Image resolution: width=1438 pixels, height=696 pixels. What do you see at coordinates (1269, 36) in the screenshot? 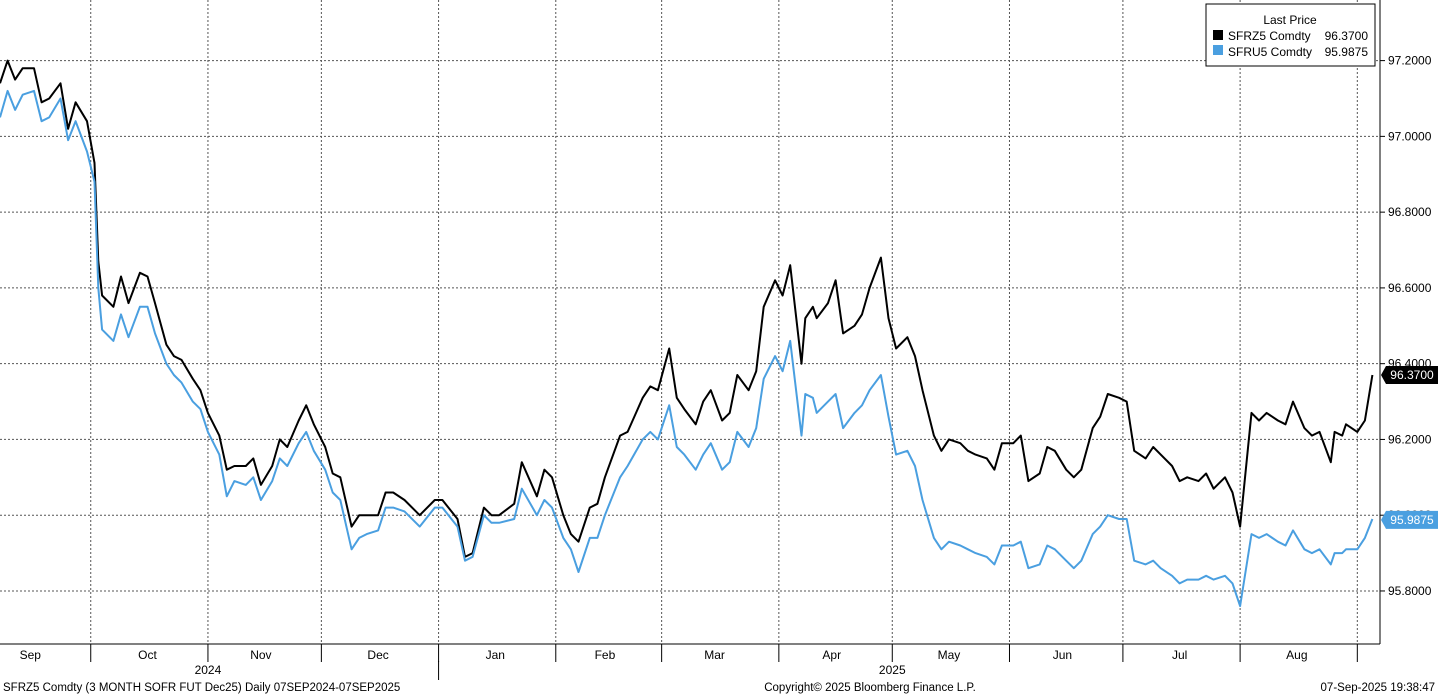
I see `legend-label-sfrz5: SFRZ5 Comdty` at bounding box center [1269, 36].